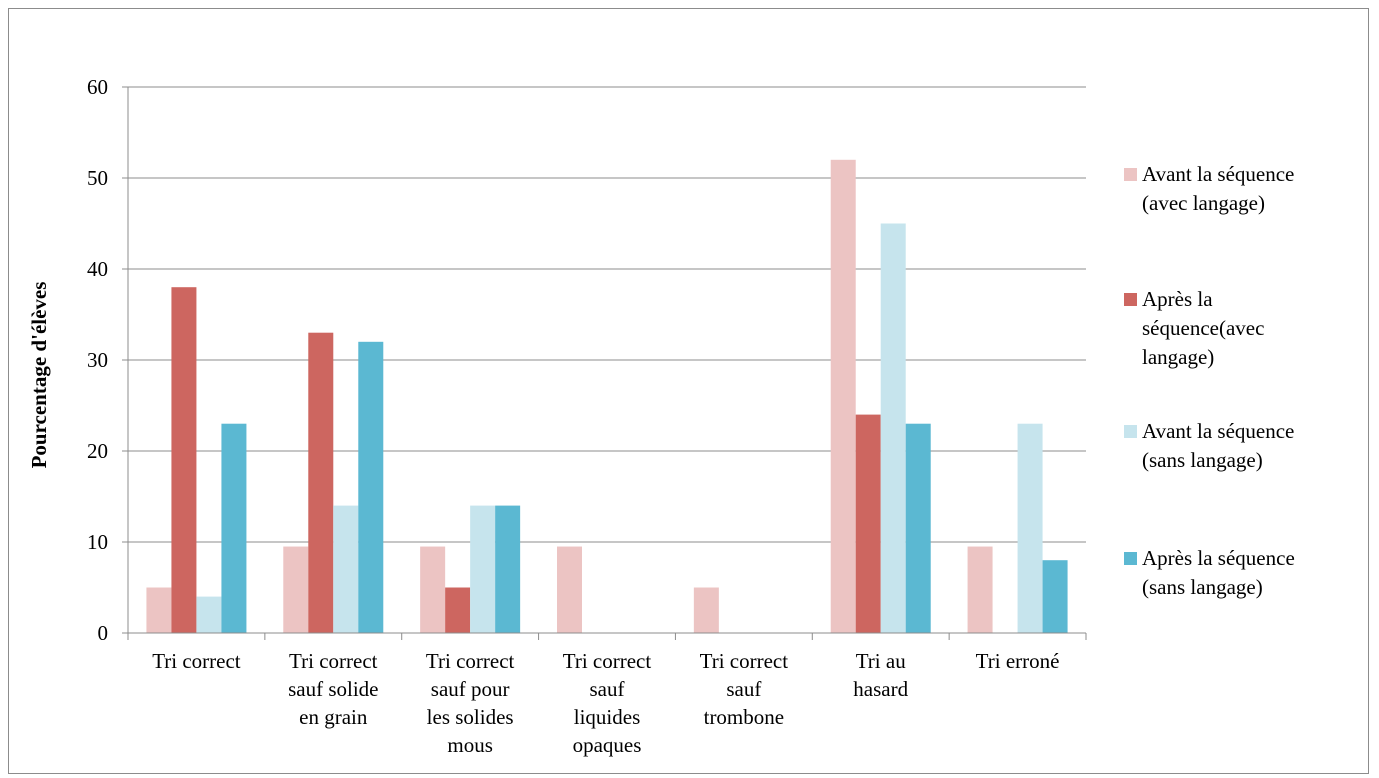 The height and width of the screenshot is (778, 1379). What do you see at coordinates (744, 717) in the screenshot?
I see `category-label-line: trombone` at bounding box center [744, 717].